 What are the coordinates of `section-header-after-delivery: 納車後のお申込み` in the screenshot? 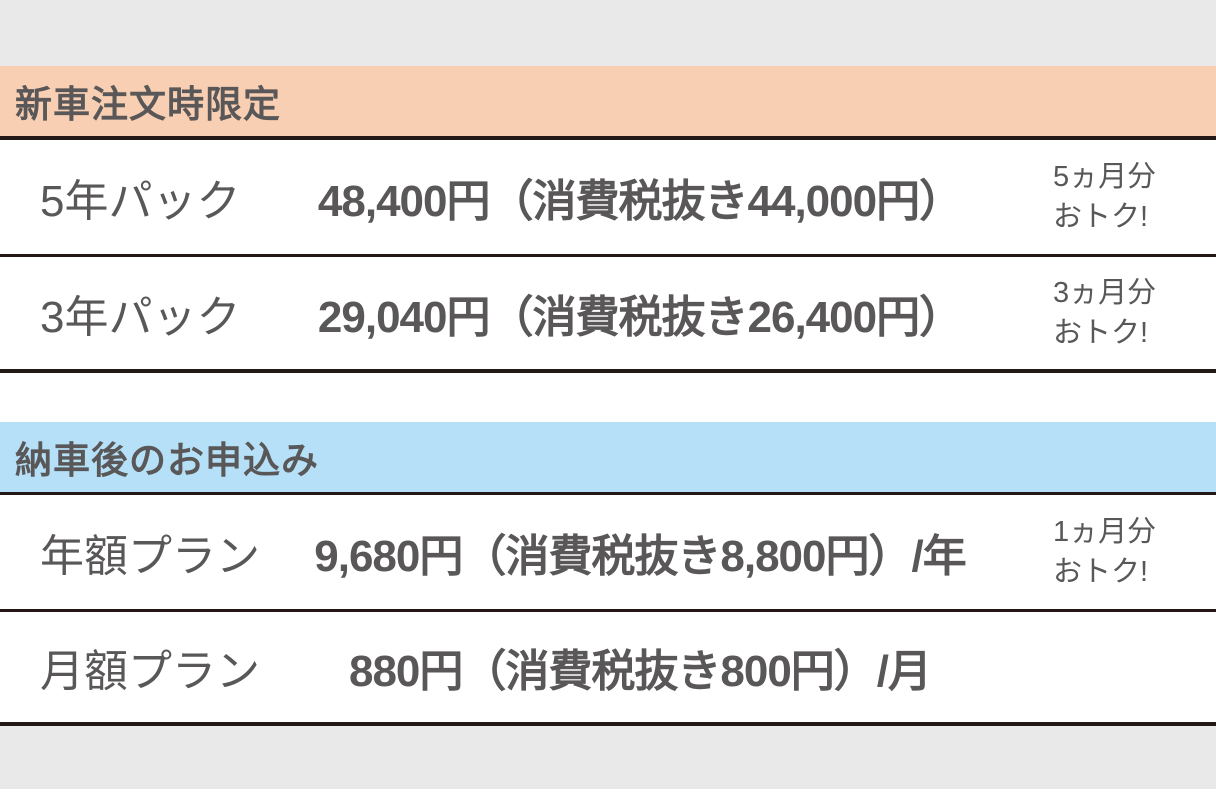 It's located at (608, 458).